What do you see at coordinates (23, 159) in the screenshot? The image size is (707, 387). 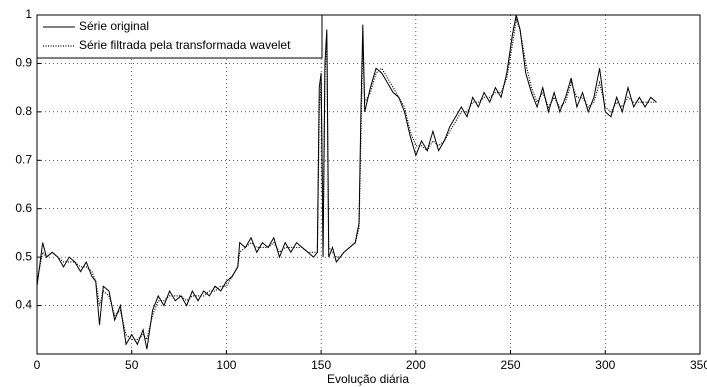 I see `y-tick-label: 0.7` at bounding box center [23, 159].